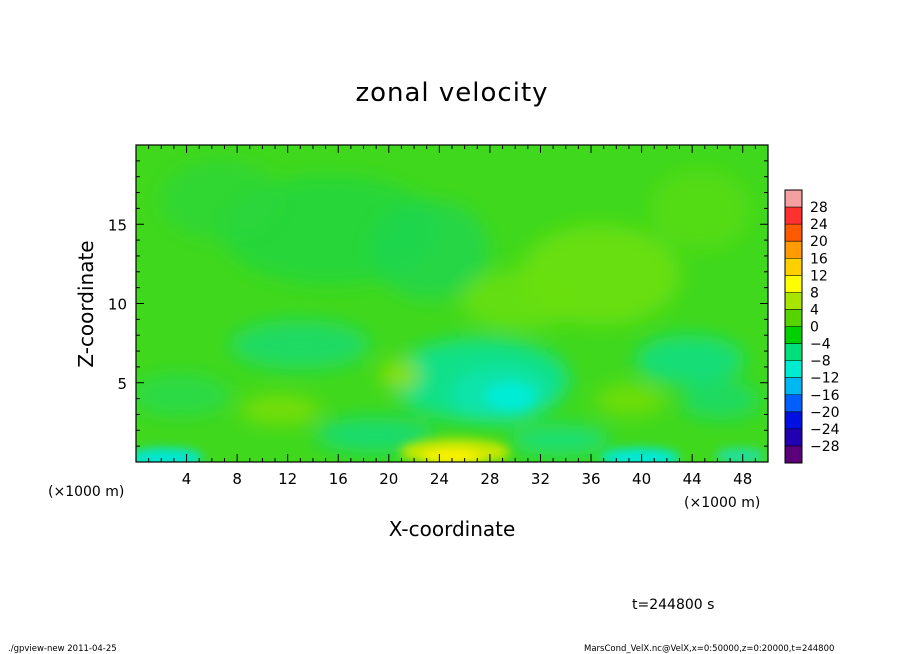 The image size is (904, 654). What do you see at coordinates (825, 447) in the screenshot?
I see `colorbar-label: −28` at bounding box center [825, 447].